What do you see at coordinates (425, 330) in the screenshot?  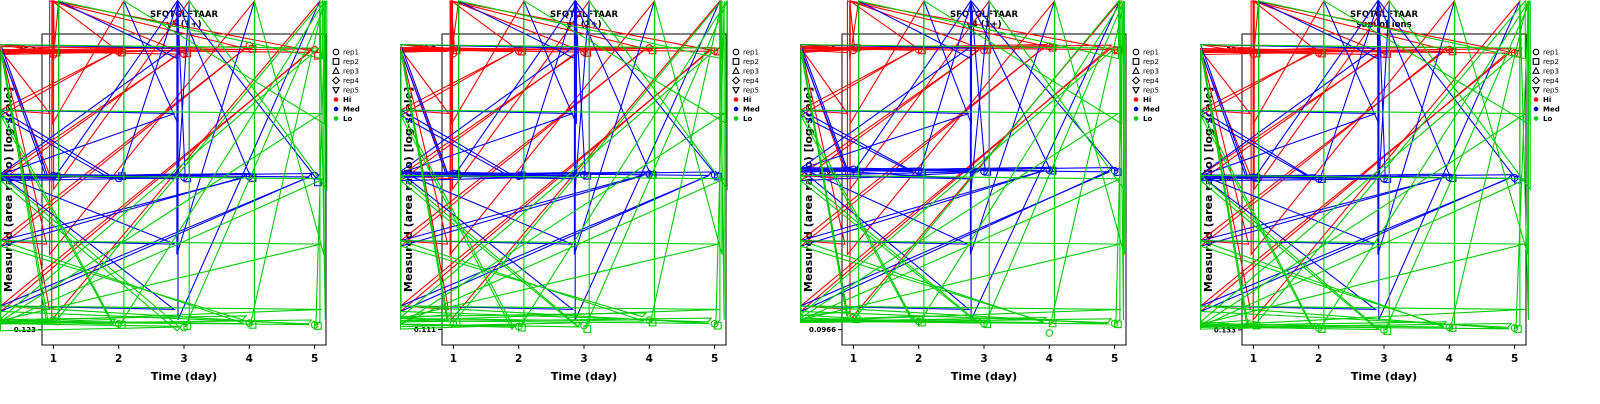 I see `svg-text: 0.111` at bounding box center [425, 330].